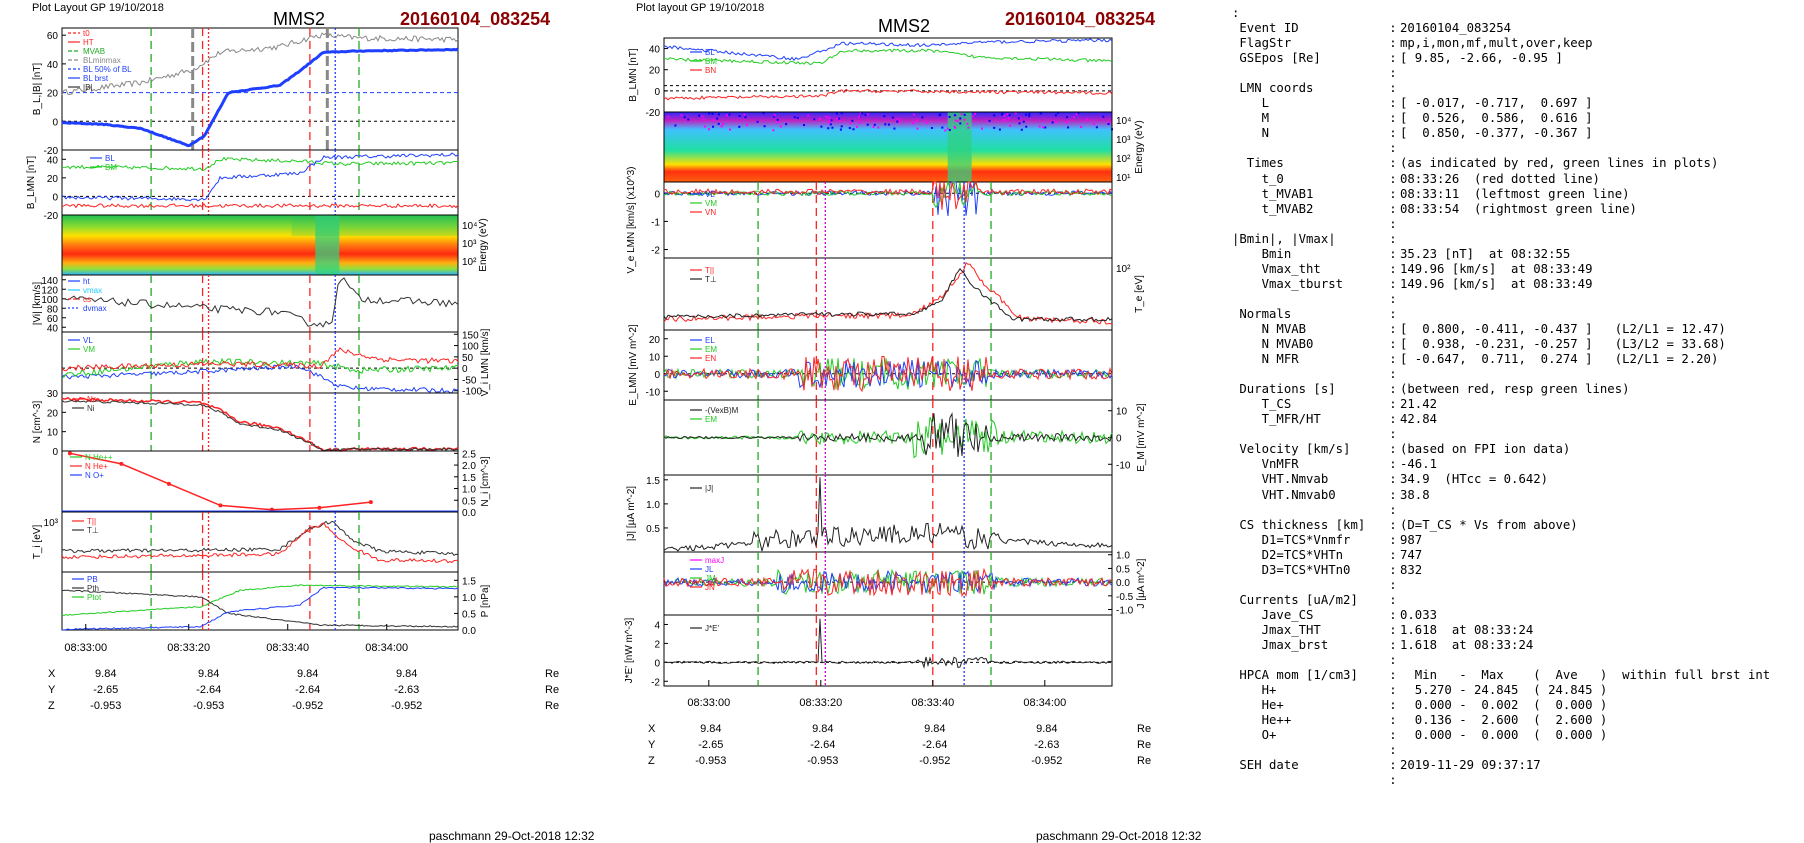 The height and width of the screenshot is (843, 1804). Describe the element at coordinates (1139, 146) in the screenshot. I see `y-axis-label-energy-r: Energy (eV)` at that location.